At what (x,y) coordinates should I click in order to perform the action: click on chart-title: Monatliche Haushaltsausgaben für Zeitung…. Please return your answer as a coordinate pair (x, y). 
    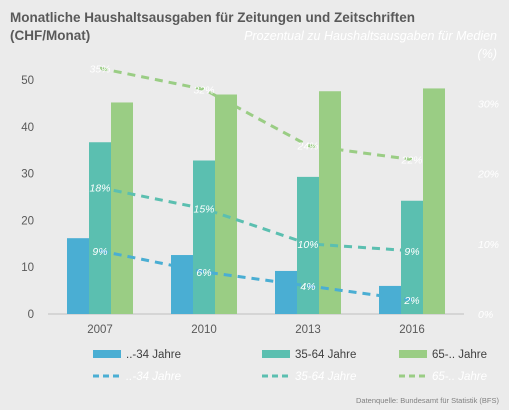
    Looking at the image, I should click on (212, 17).